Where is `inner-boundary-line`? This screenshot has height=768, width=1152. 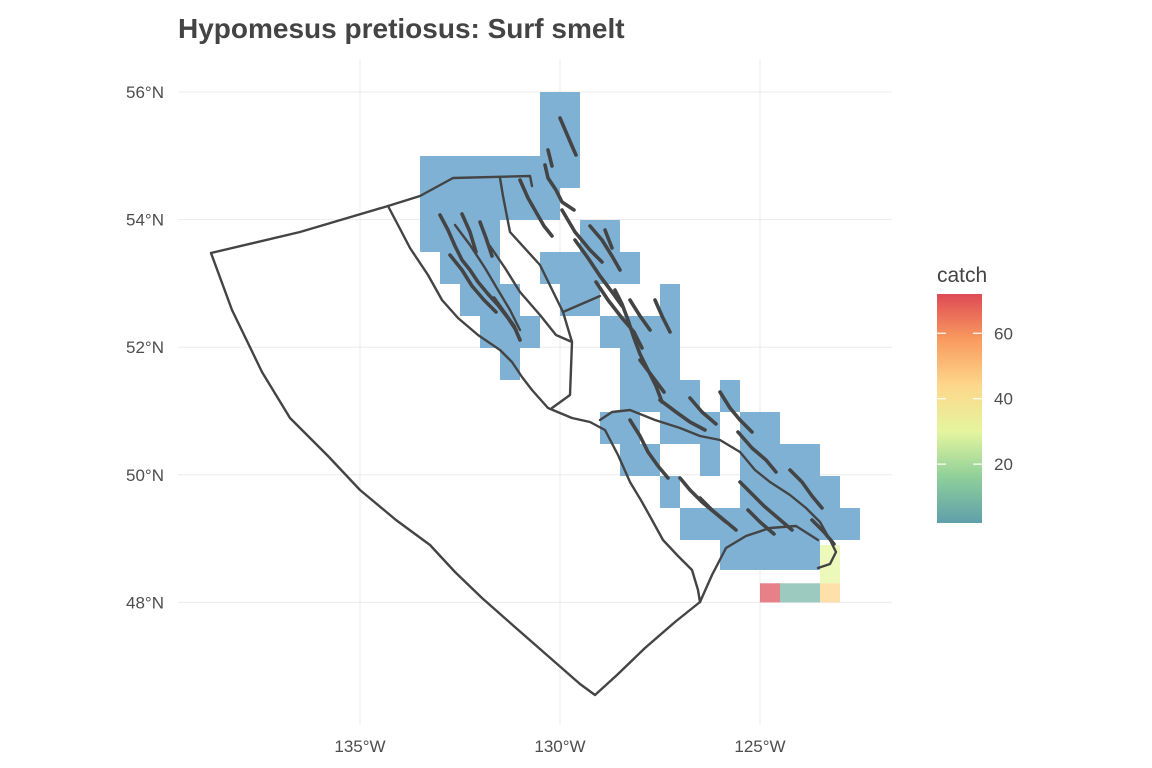
inner-boundary-line is located at coordinates (545, 293).